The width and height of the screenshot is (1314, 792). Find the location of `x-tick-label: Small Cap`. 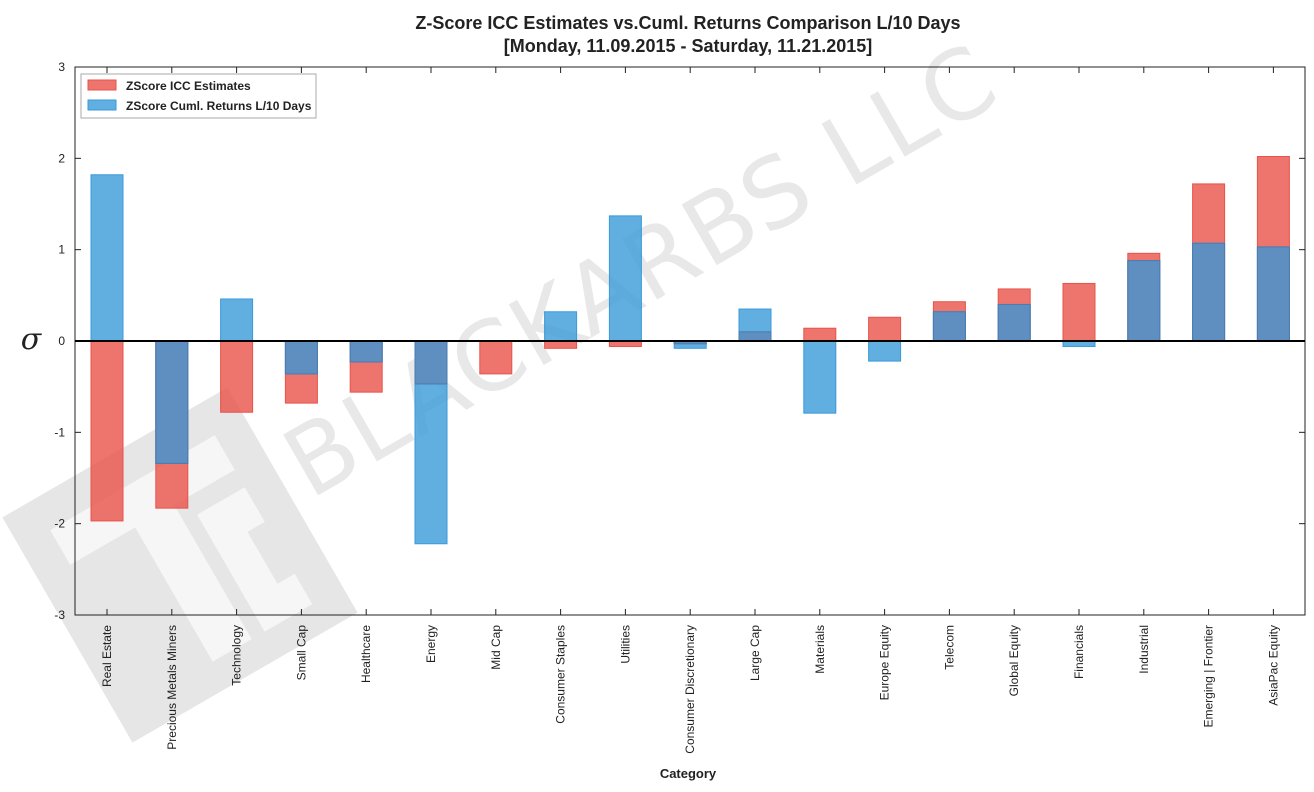

x-tick-label: Small Cap is located at coordinates (301, 653).